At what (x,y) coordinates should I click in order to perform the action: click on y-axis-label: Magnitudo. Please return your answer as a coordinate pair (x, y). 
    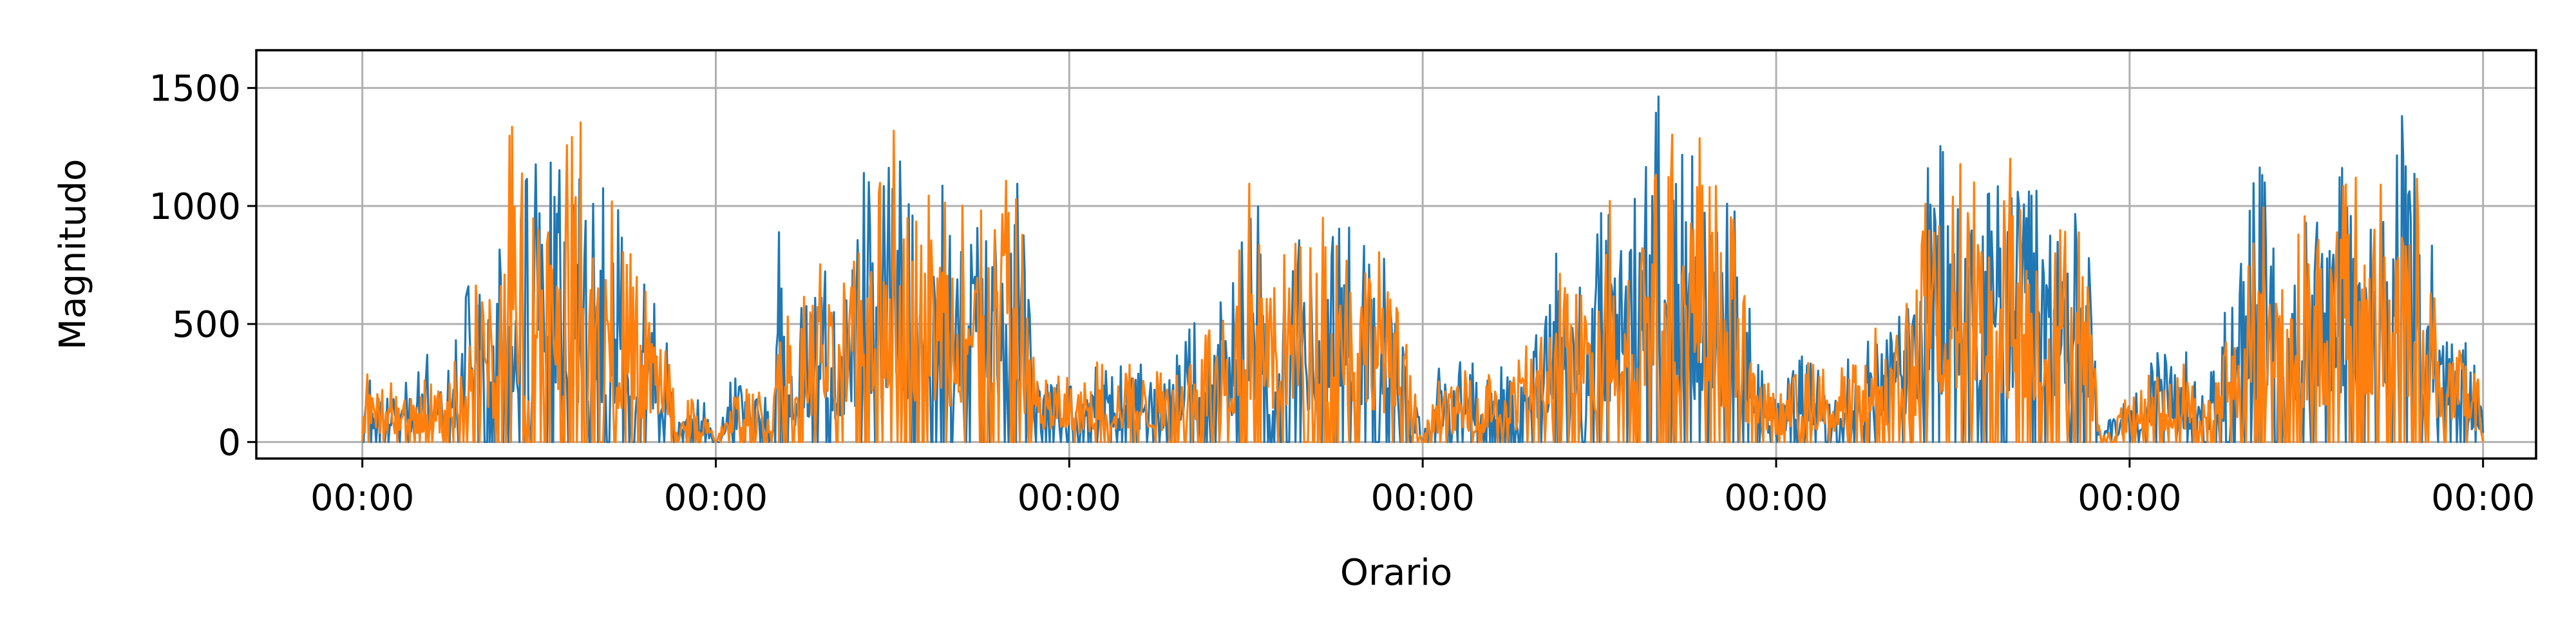
    Looking at the image, I should click on (73, 255).